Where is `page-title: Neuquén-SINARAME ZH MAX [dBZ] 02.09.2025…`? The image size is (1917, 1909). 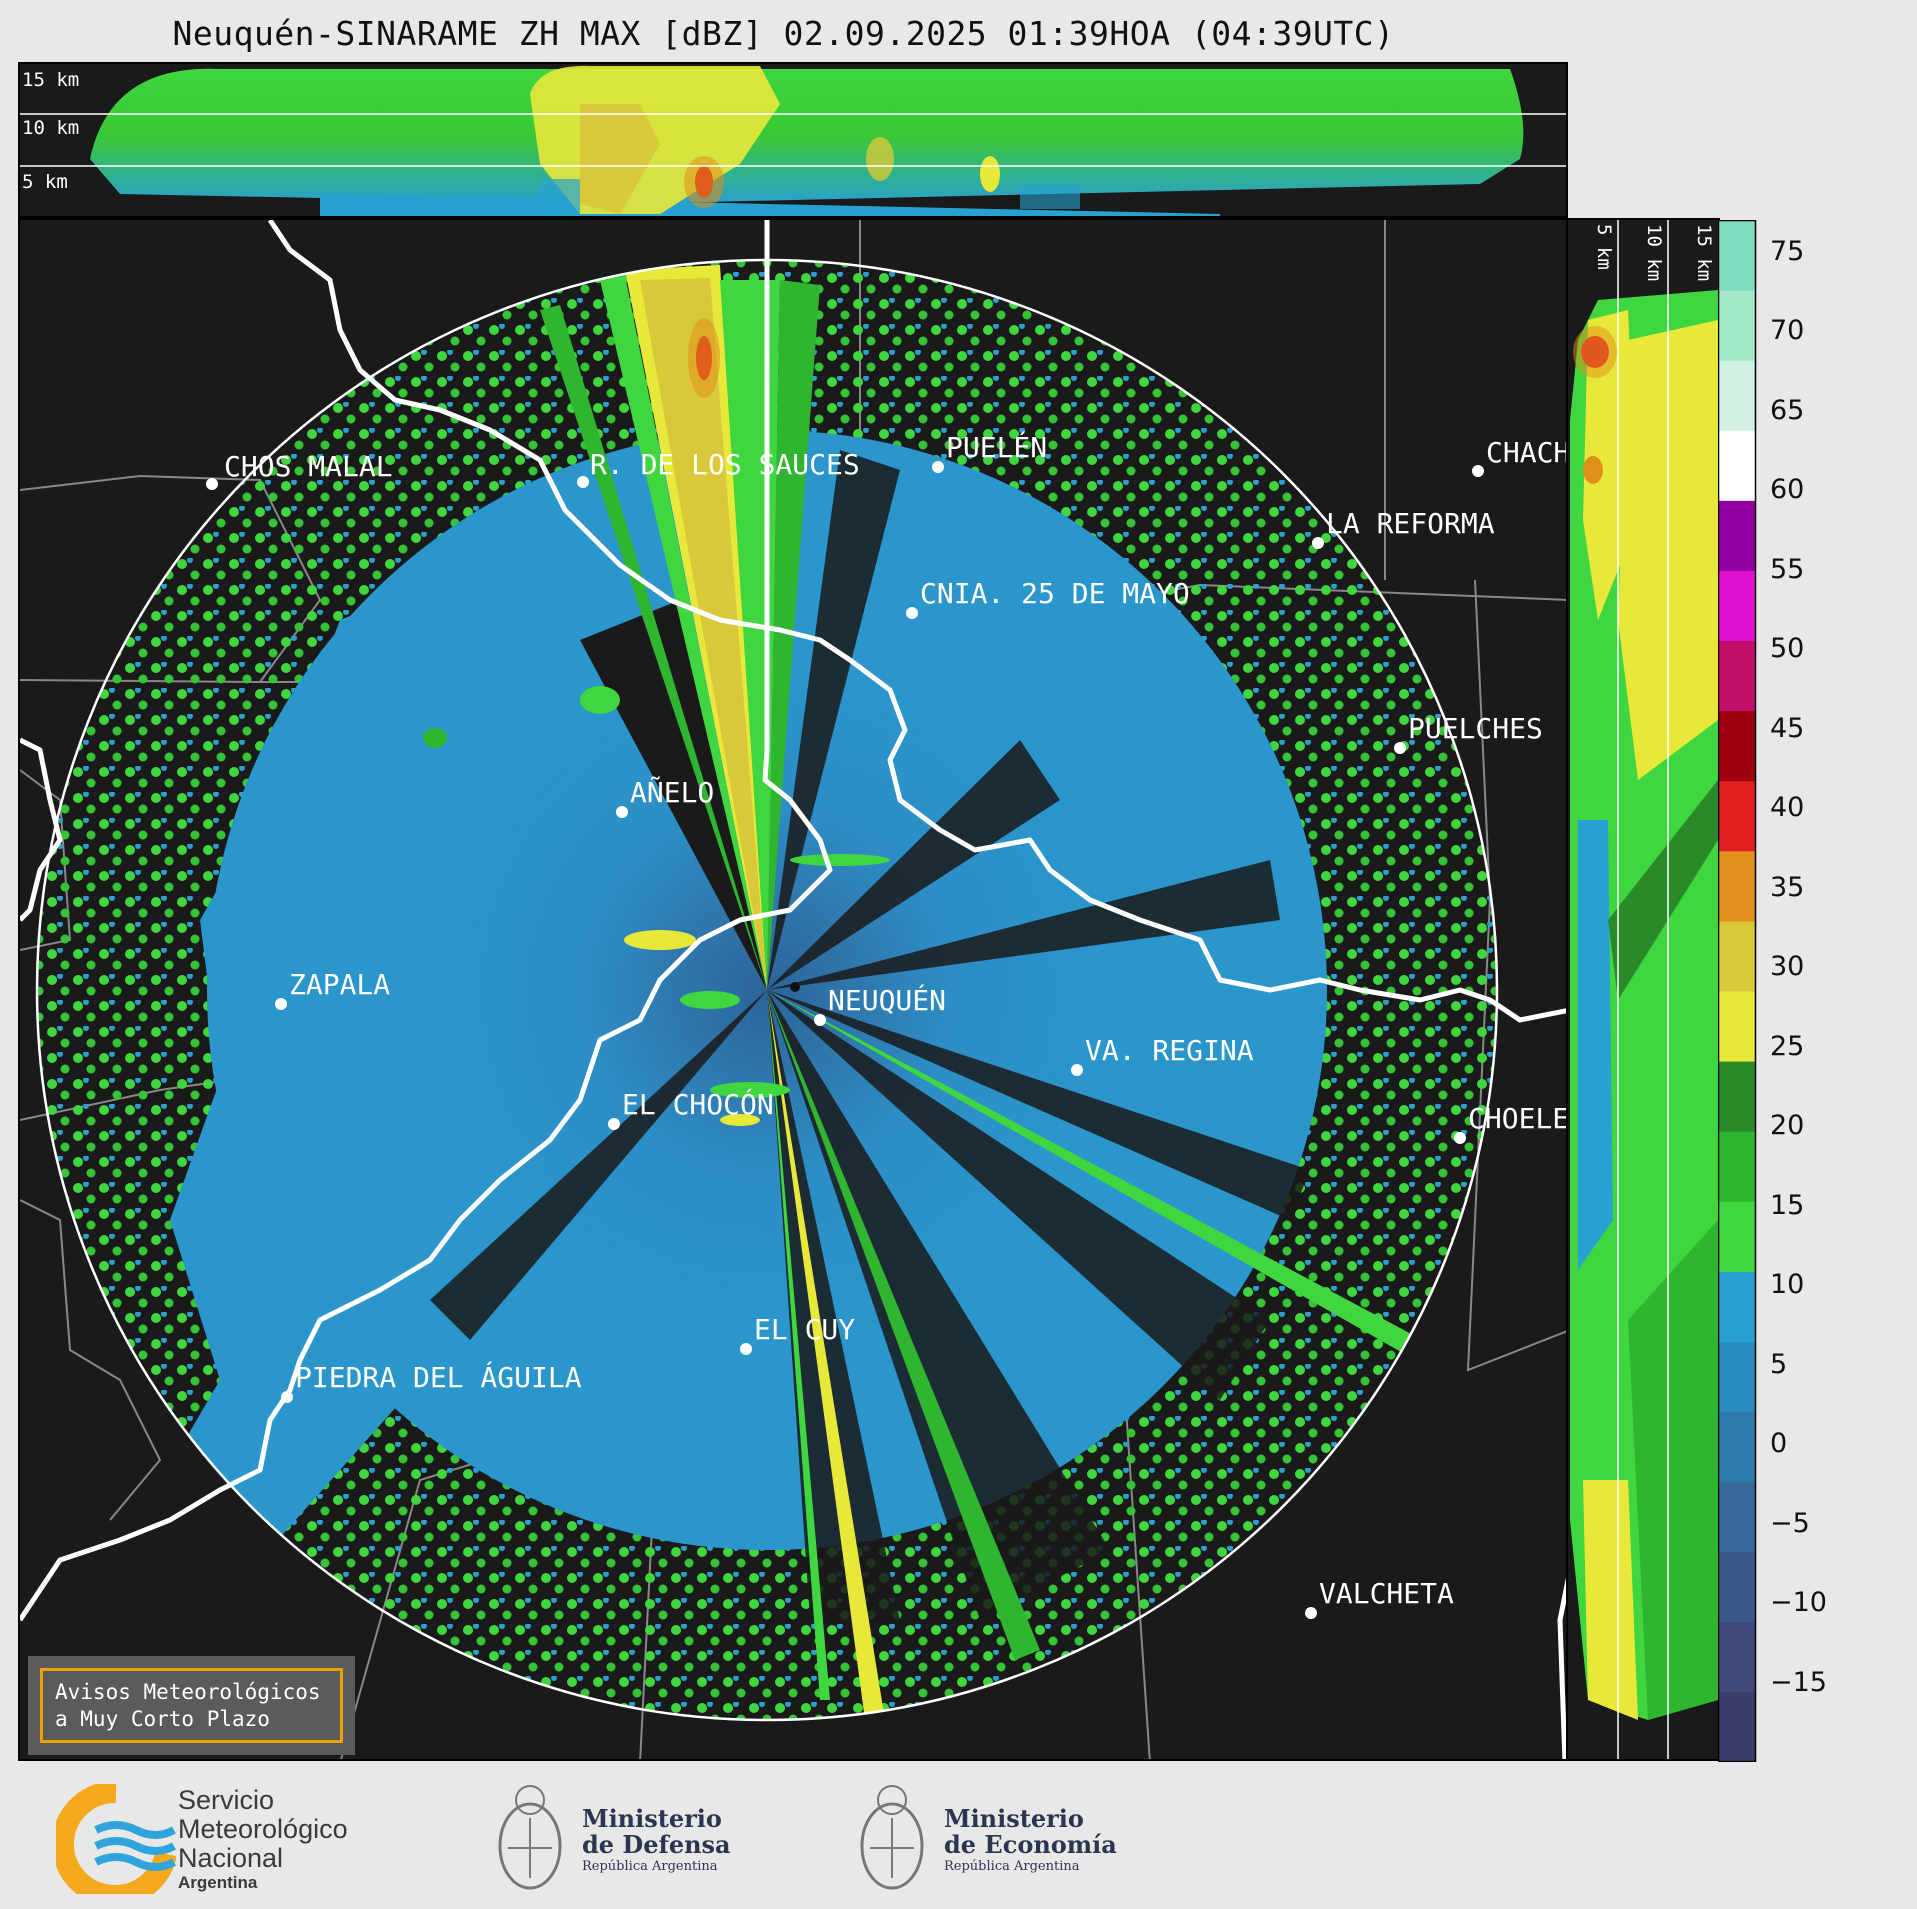 page-title: Neuquén-SINARAME ZH MAX [dBZ] 02.09.2025… is located at coordinates (783, 33).